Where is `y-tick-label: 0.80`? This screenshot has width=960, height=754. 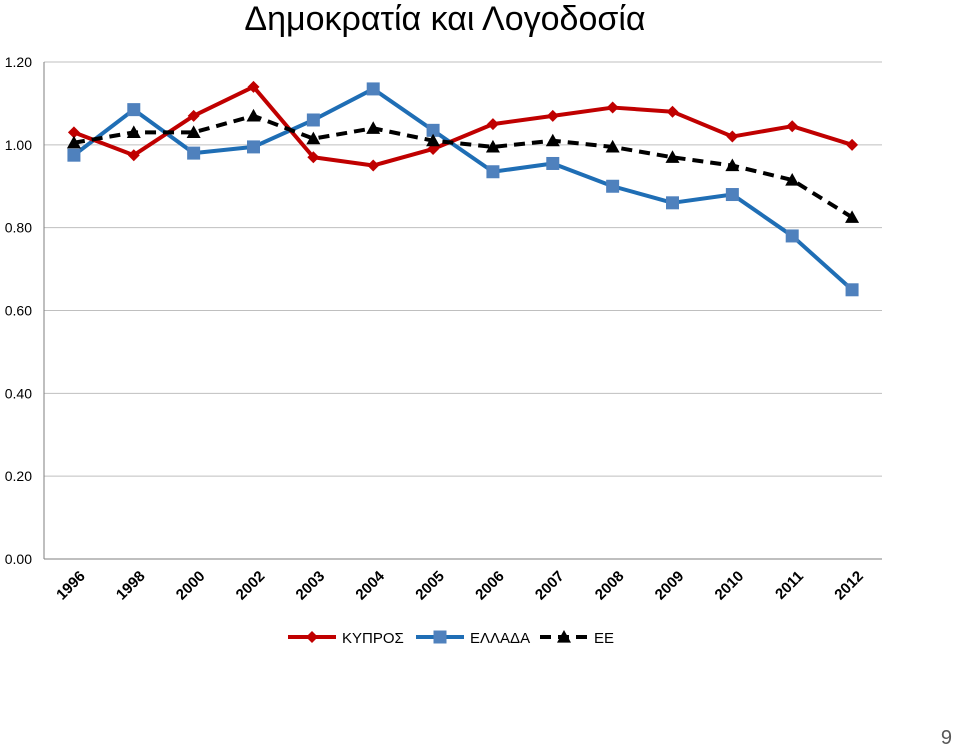 y-tick-label: 0.80 is located at coordinates (18, 228).